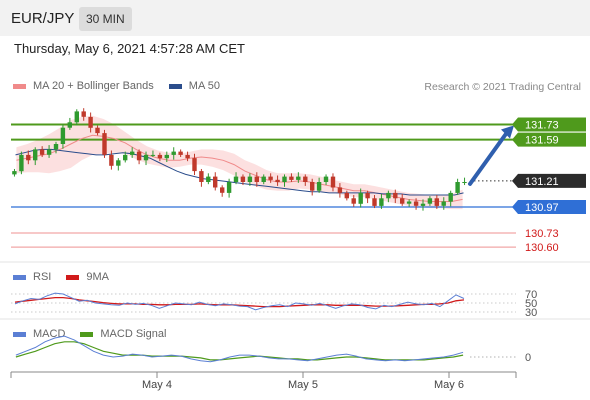 Image resolution: width=590 pixels, height=400 pixels. What do you see at coordinates (133, 334) in the screenshot?
I see `macd-signal-legend-label: MACD Signal` at bounding box center [133, 334].